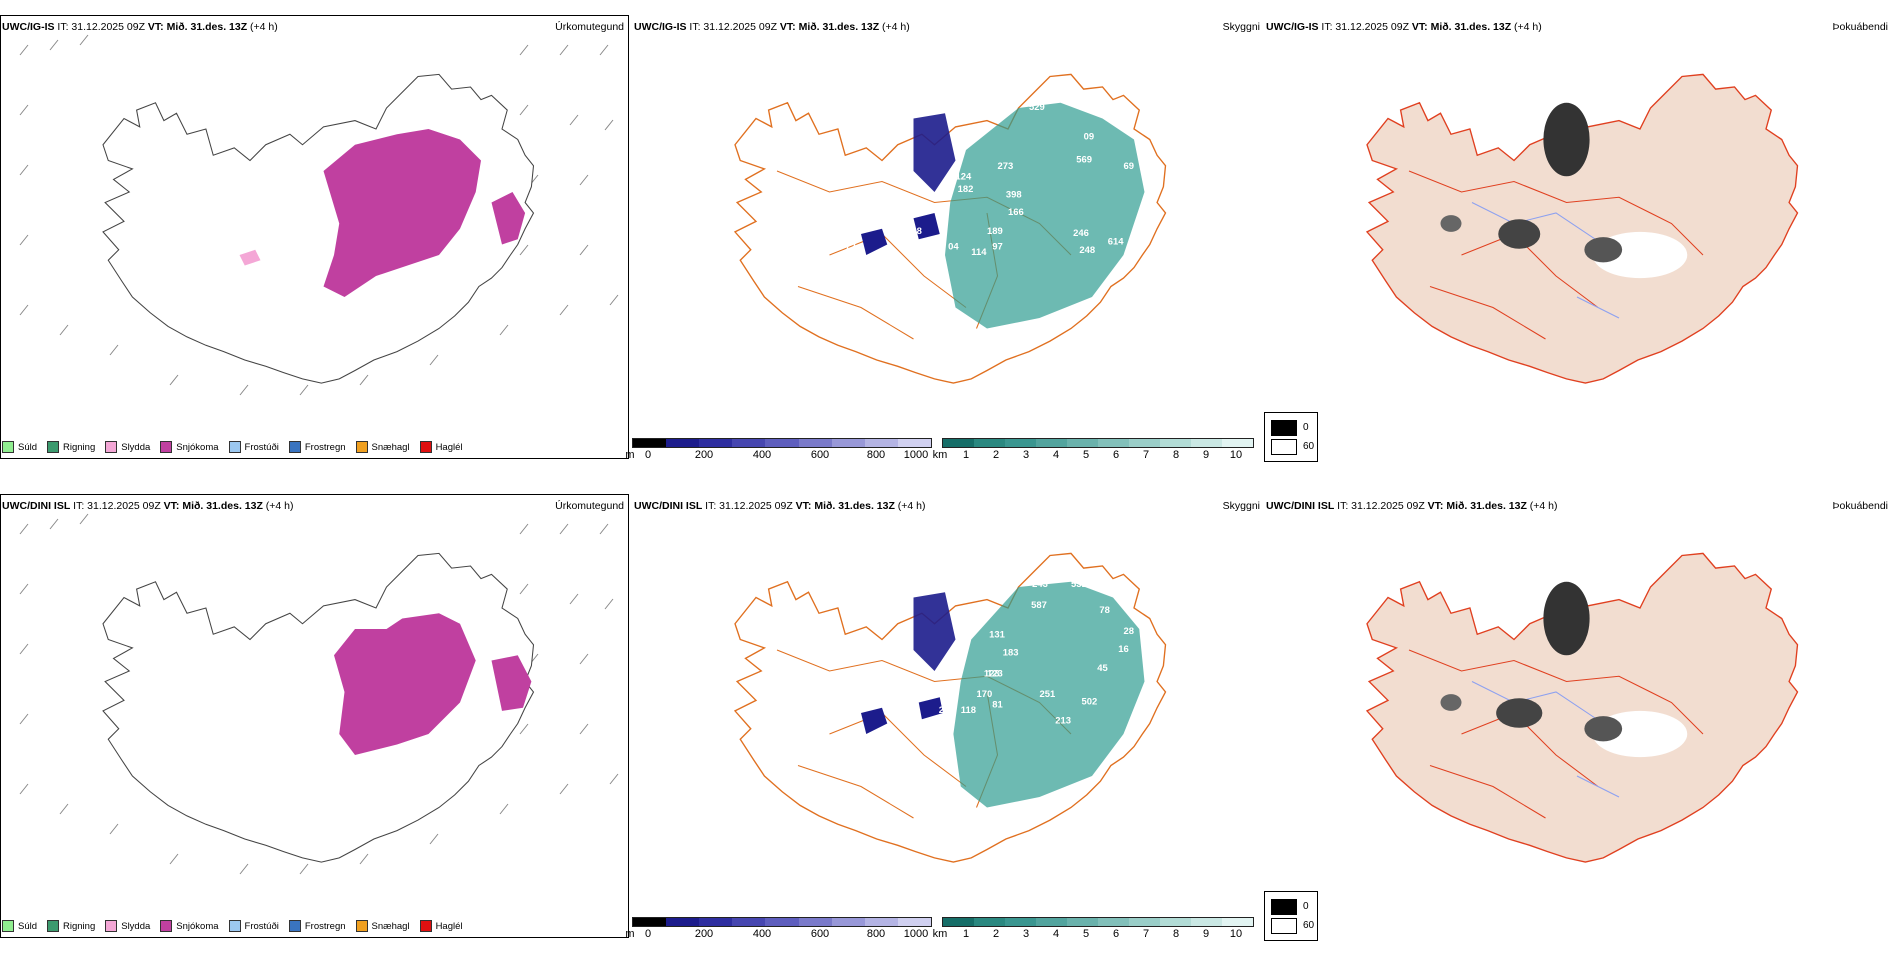 The height and width of the screenshot is (959, 1900). What do you see at coordinates (1089, 137) in the screenshot?
I see `cloud-base-label: 09` at bounding box center [1089, 137].